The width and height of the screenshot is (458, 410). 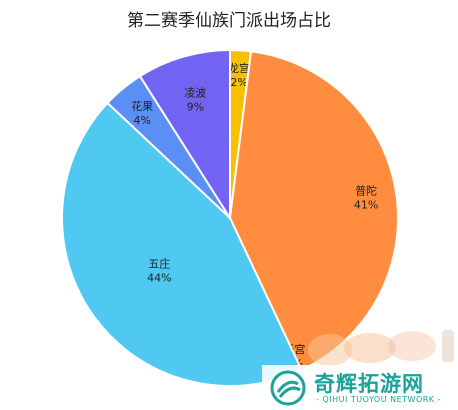 What do you see at coordinates (195, 93) in the screenshot?
I see `slice-label: 凌波` at bounding box center [195, 93].